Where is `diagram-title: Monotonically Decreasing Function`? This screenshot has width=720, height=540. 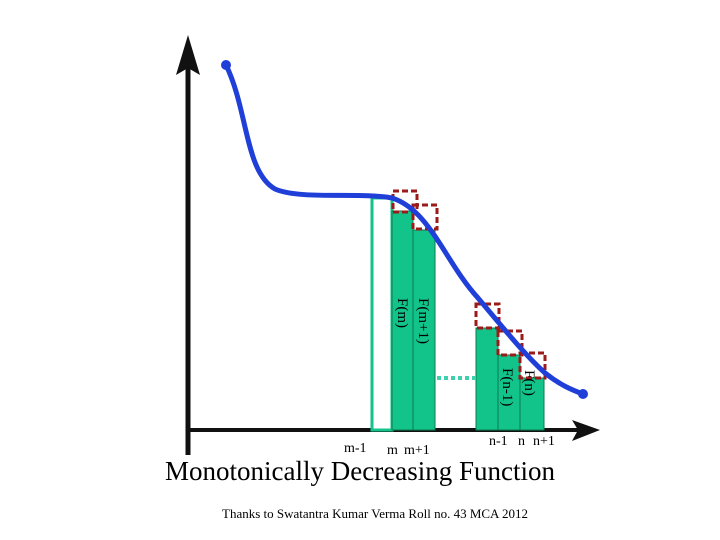 diagram-title: Monotonically Decreasing Function is located at coordinates (360, 471).